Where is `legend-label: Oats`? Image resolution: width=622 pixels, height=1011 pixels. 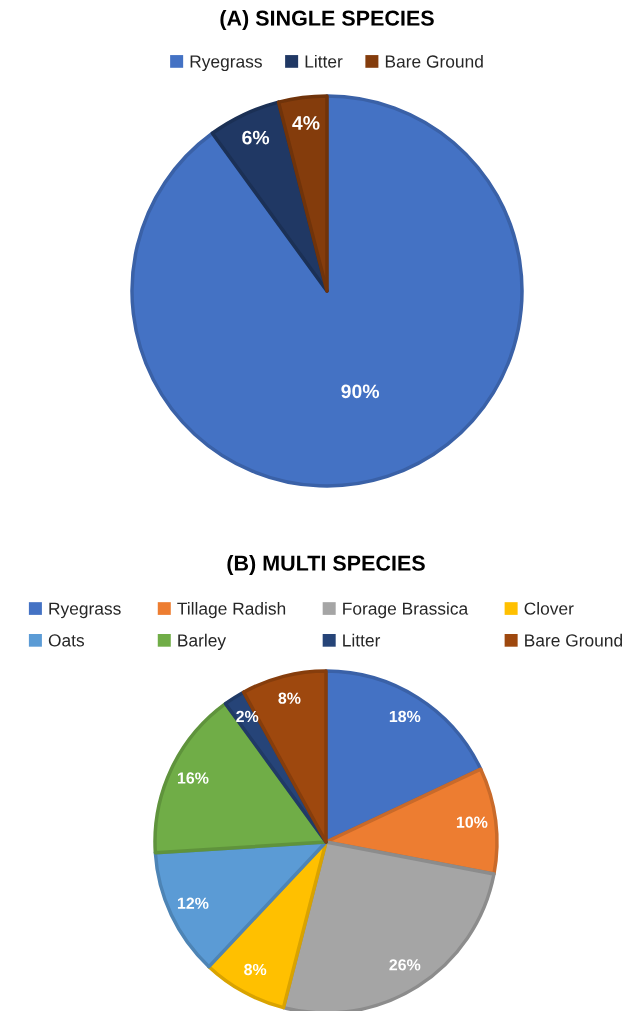
legend-label: Oats is located at coordinates (66, 640).